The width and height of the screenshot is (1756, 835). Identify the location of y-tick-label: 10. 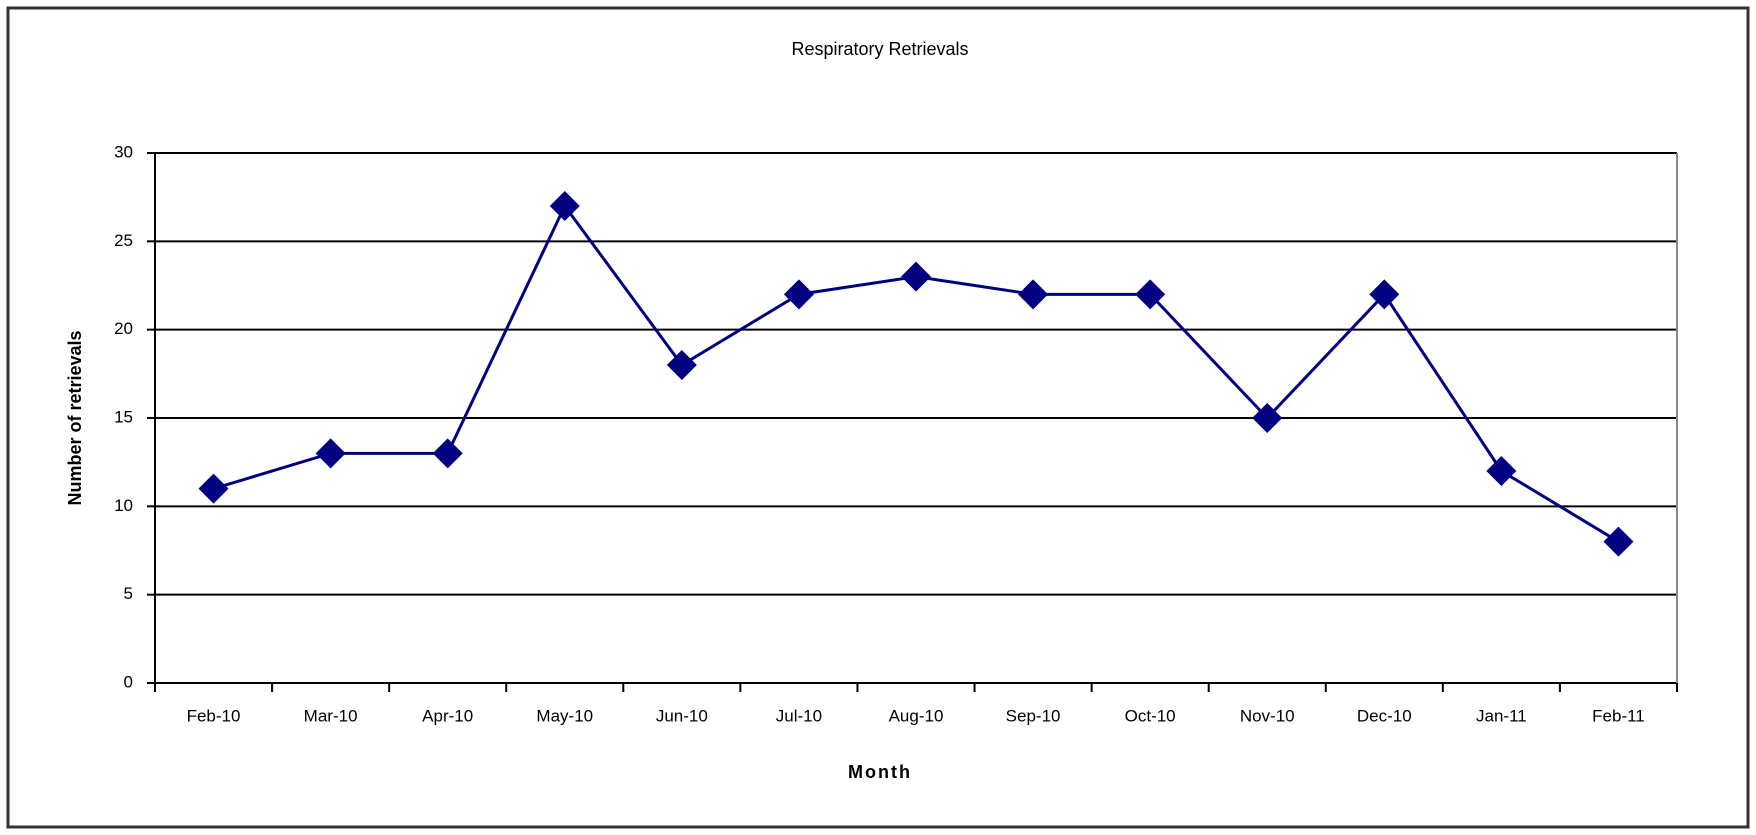
(123, 505).